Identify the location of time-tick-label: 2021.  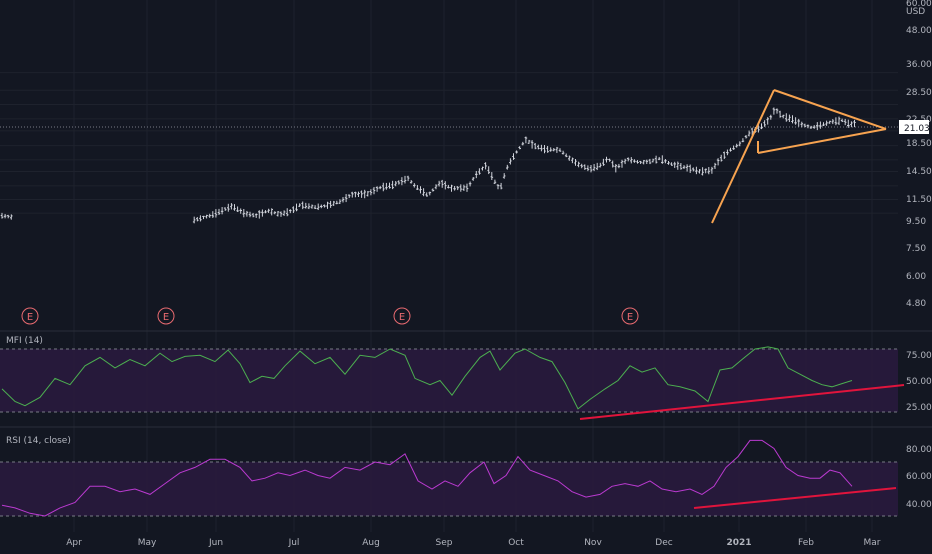
(738, 543).